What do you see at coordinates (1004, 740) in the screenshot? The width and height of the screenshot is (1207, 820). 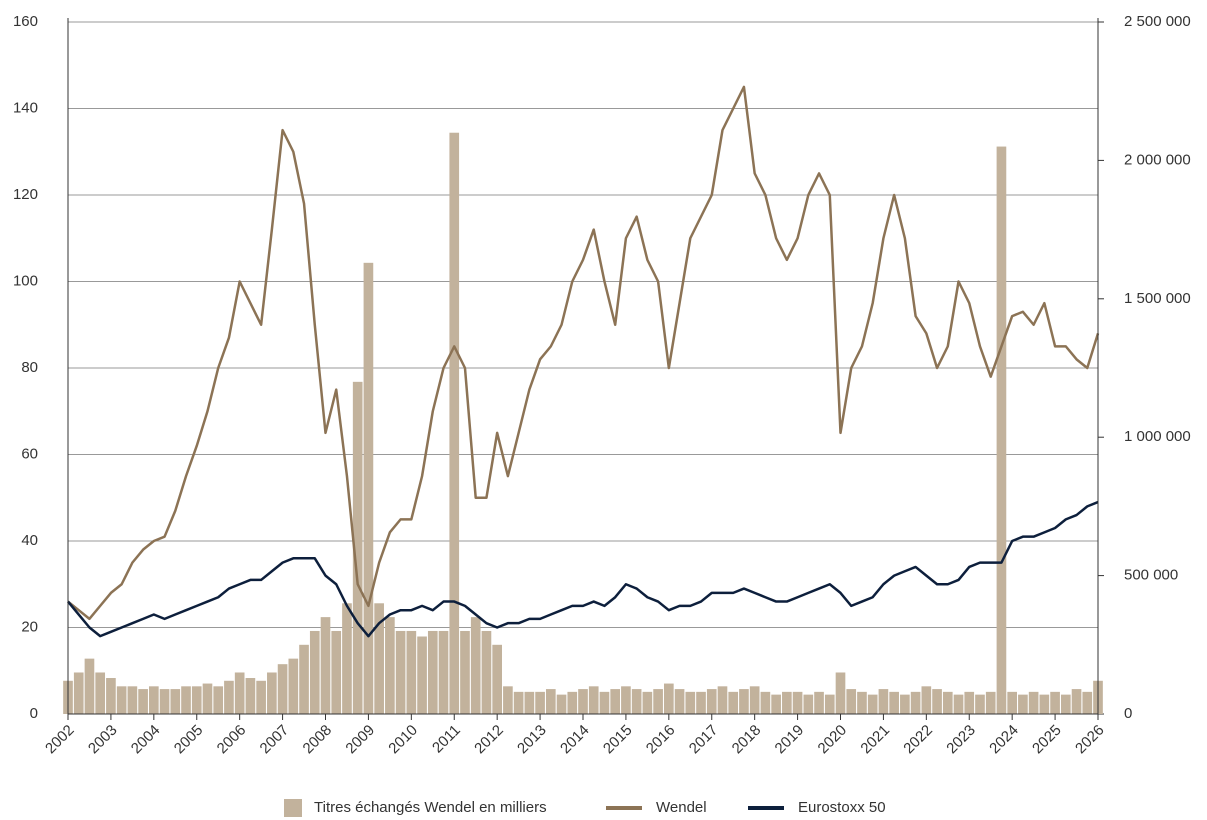 I see `x-tick-label: 2024` at bounding box center [1004, 740].